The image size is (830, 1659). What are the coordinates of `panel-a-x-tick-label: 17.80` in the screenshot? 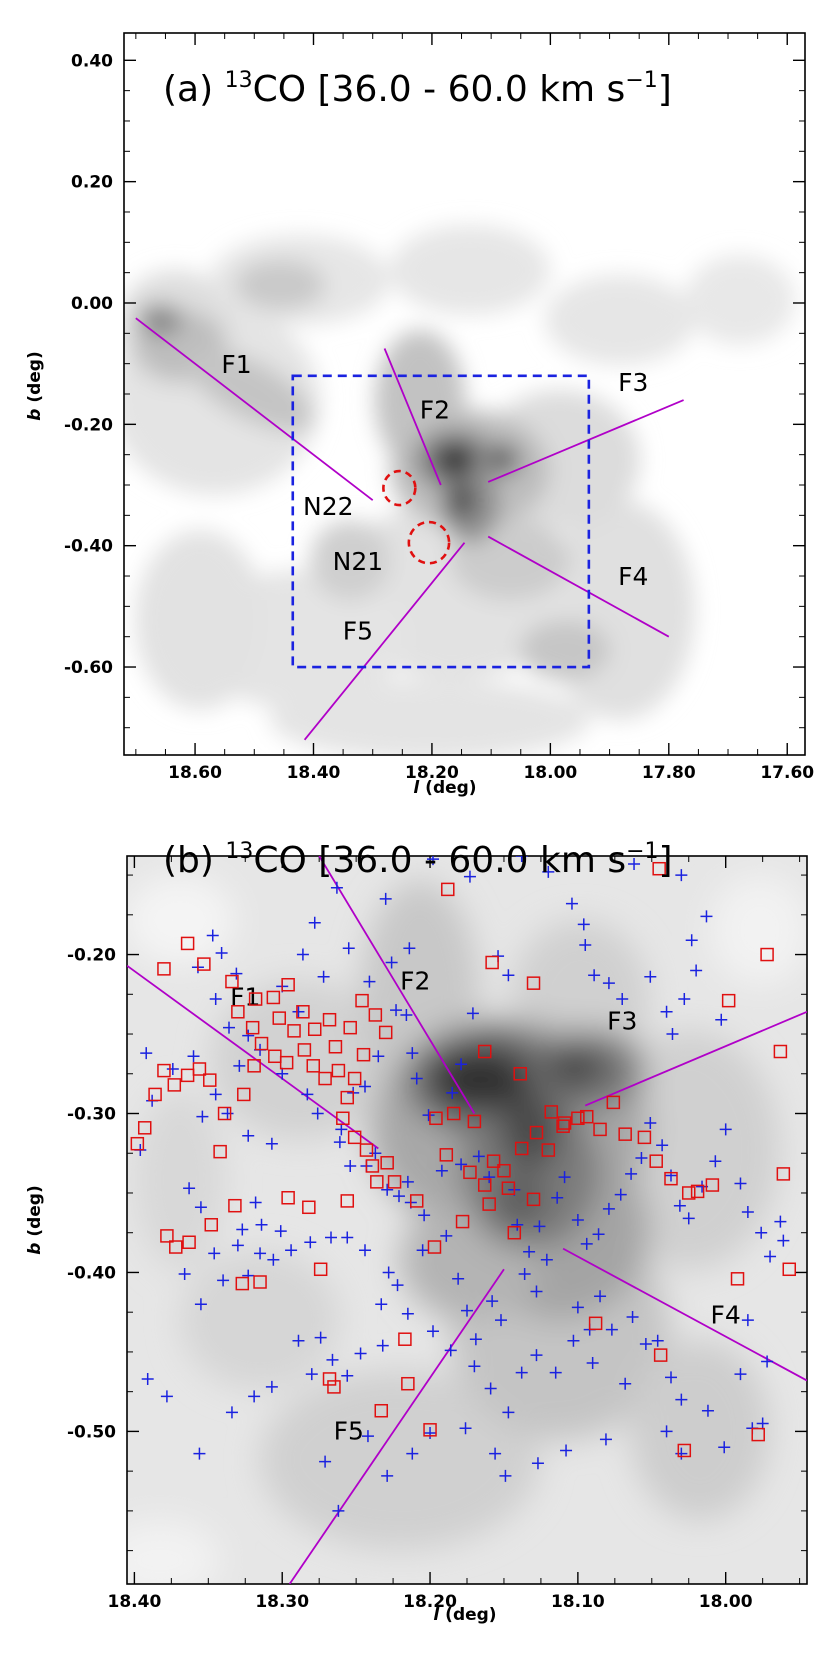 It's located at (669, 773).